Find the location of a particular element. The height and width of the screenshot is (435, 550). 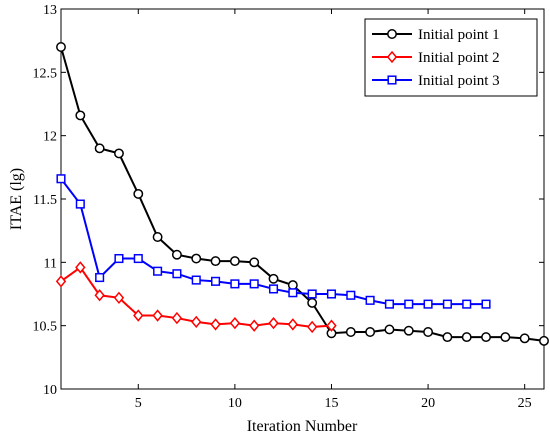

y-axis-label: ITAE (lg) is located at coordinates (16, 199).